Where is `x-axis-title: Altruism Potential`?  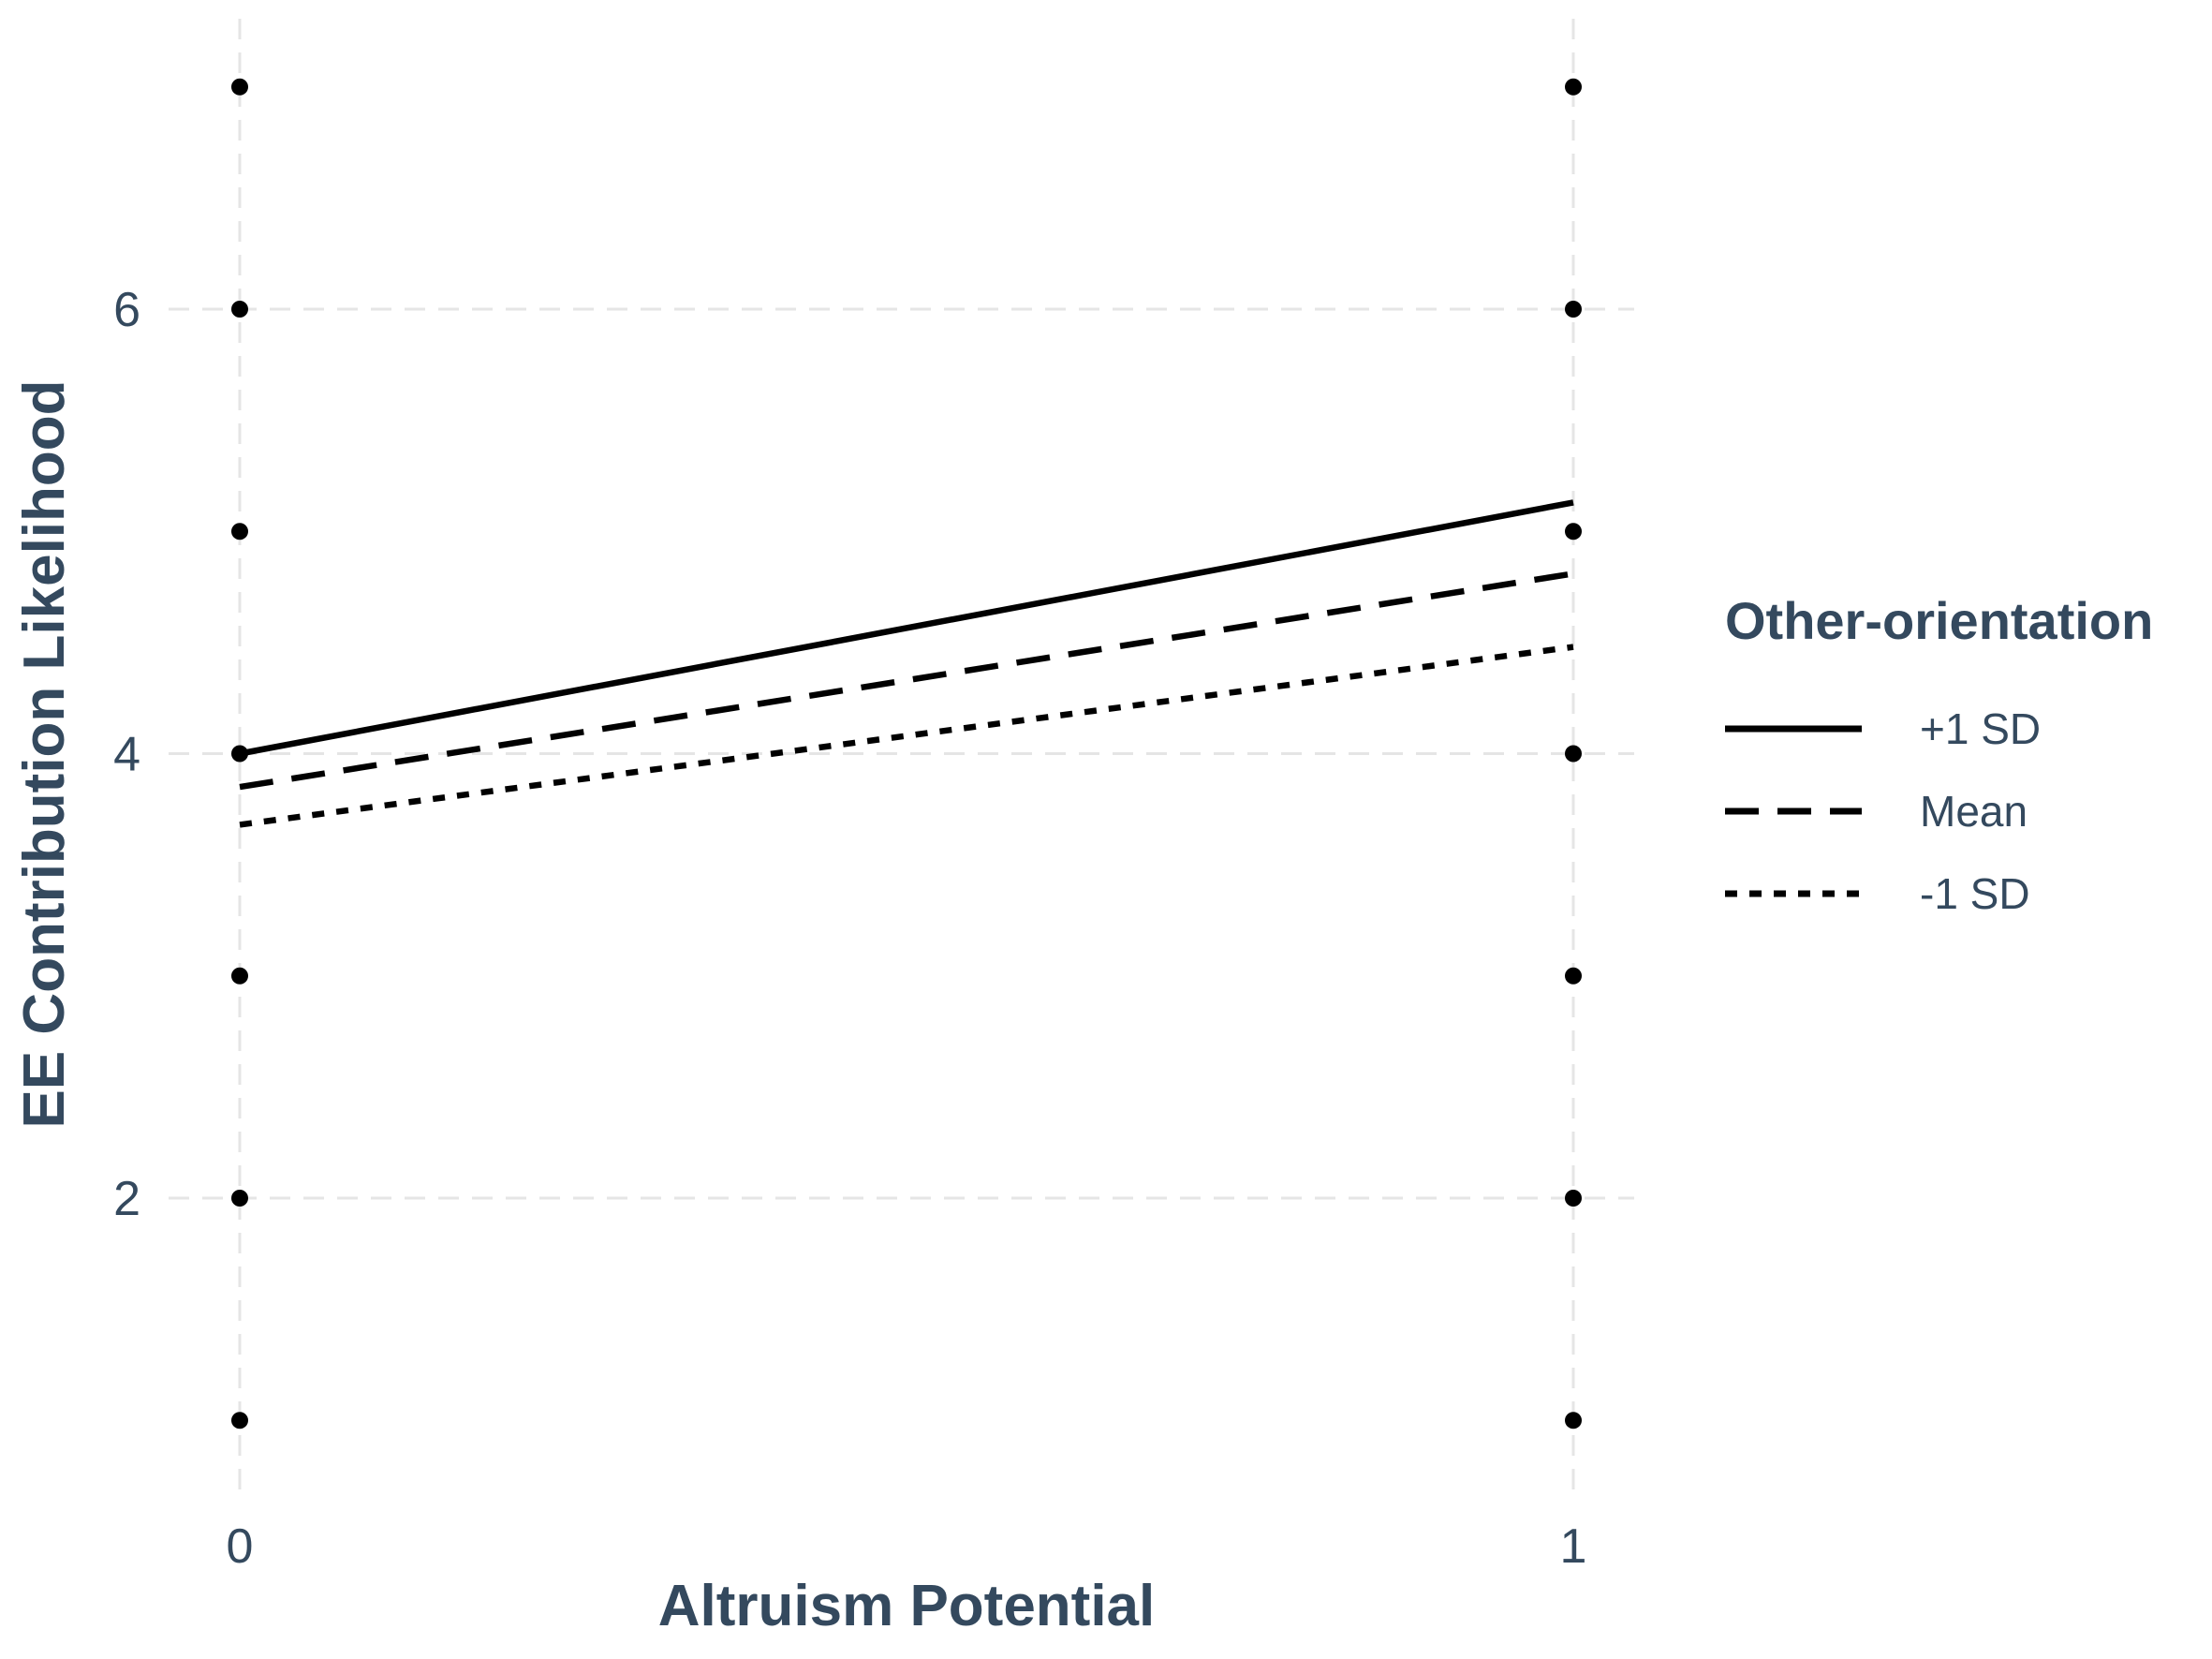
x-axis-title: Altruism Potential is located at coordinates (907, 1606).